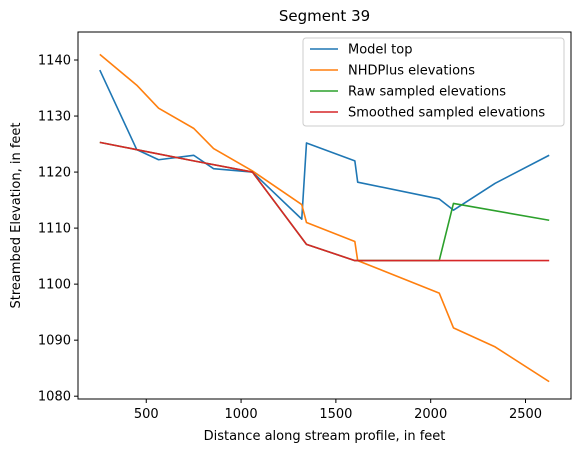  What do you see at coordinates (335, 414) in the screenshot?
I see `x-tick-label: 1500` at bounding box center [335, 414].